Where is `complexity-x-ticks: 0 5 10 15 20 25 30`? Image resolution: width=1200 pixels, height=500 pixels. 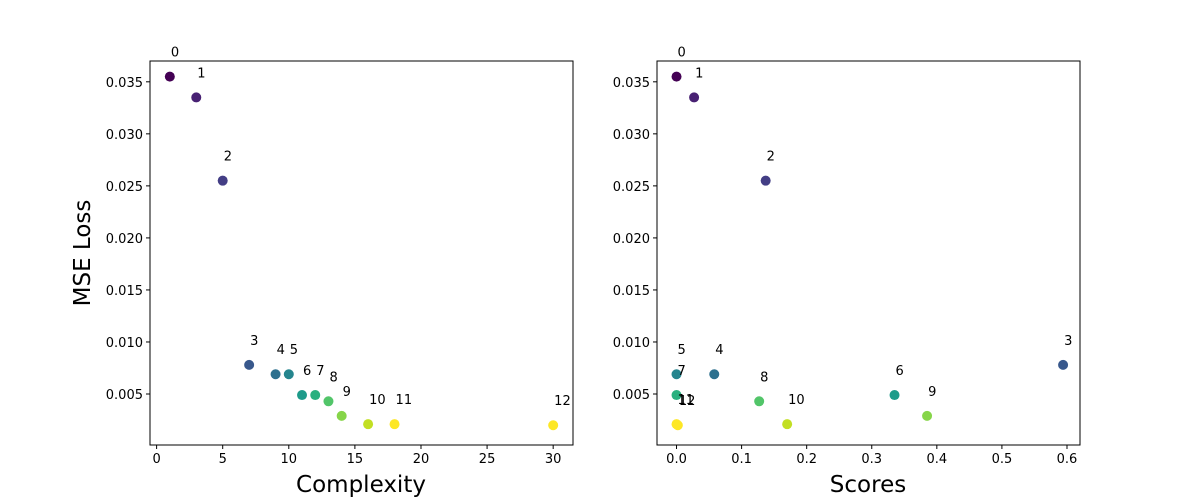 complexity-x-ticks: 0 5 10 15 20 25 30 is located at coordinates (356, 456).